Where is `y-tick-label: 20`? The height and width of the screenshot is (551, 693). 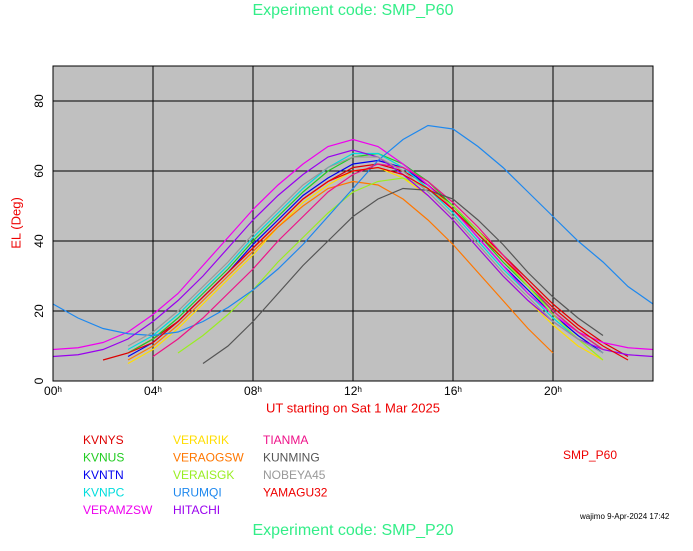
y-tick-label: 20 is located at coordinates (39, 311).